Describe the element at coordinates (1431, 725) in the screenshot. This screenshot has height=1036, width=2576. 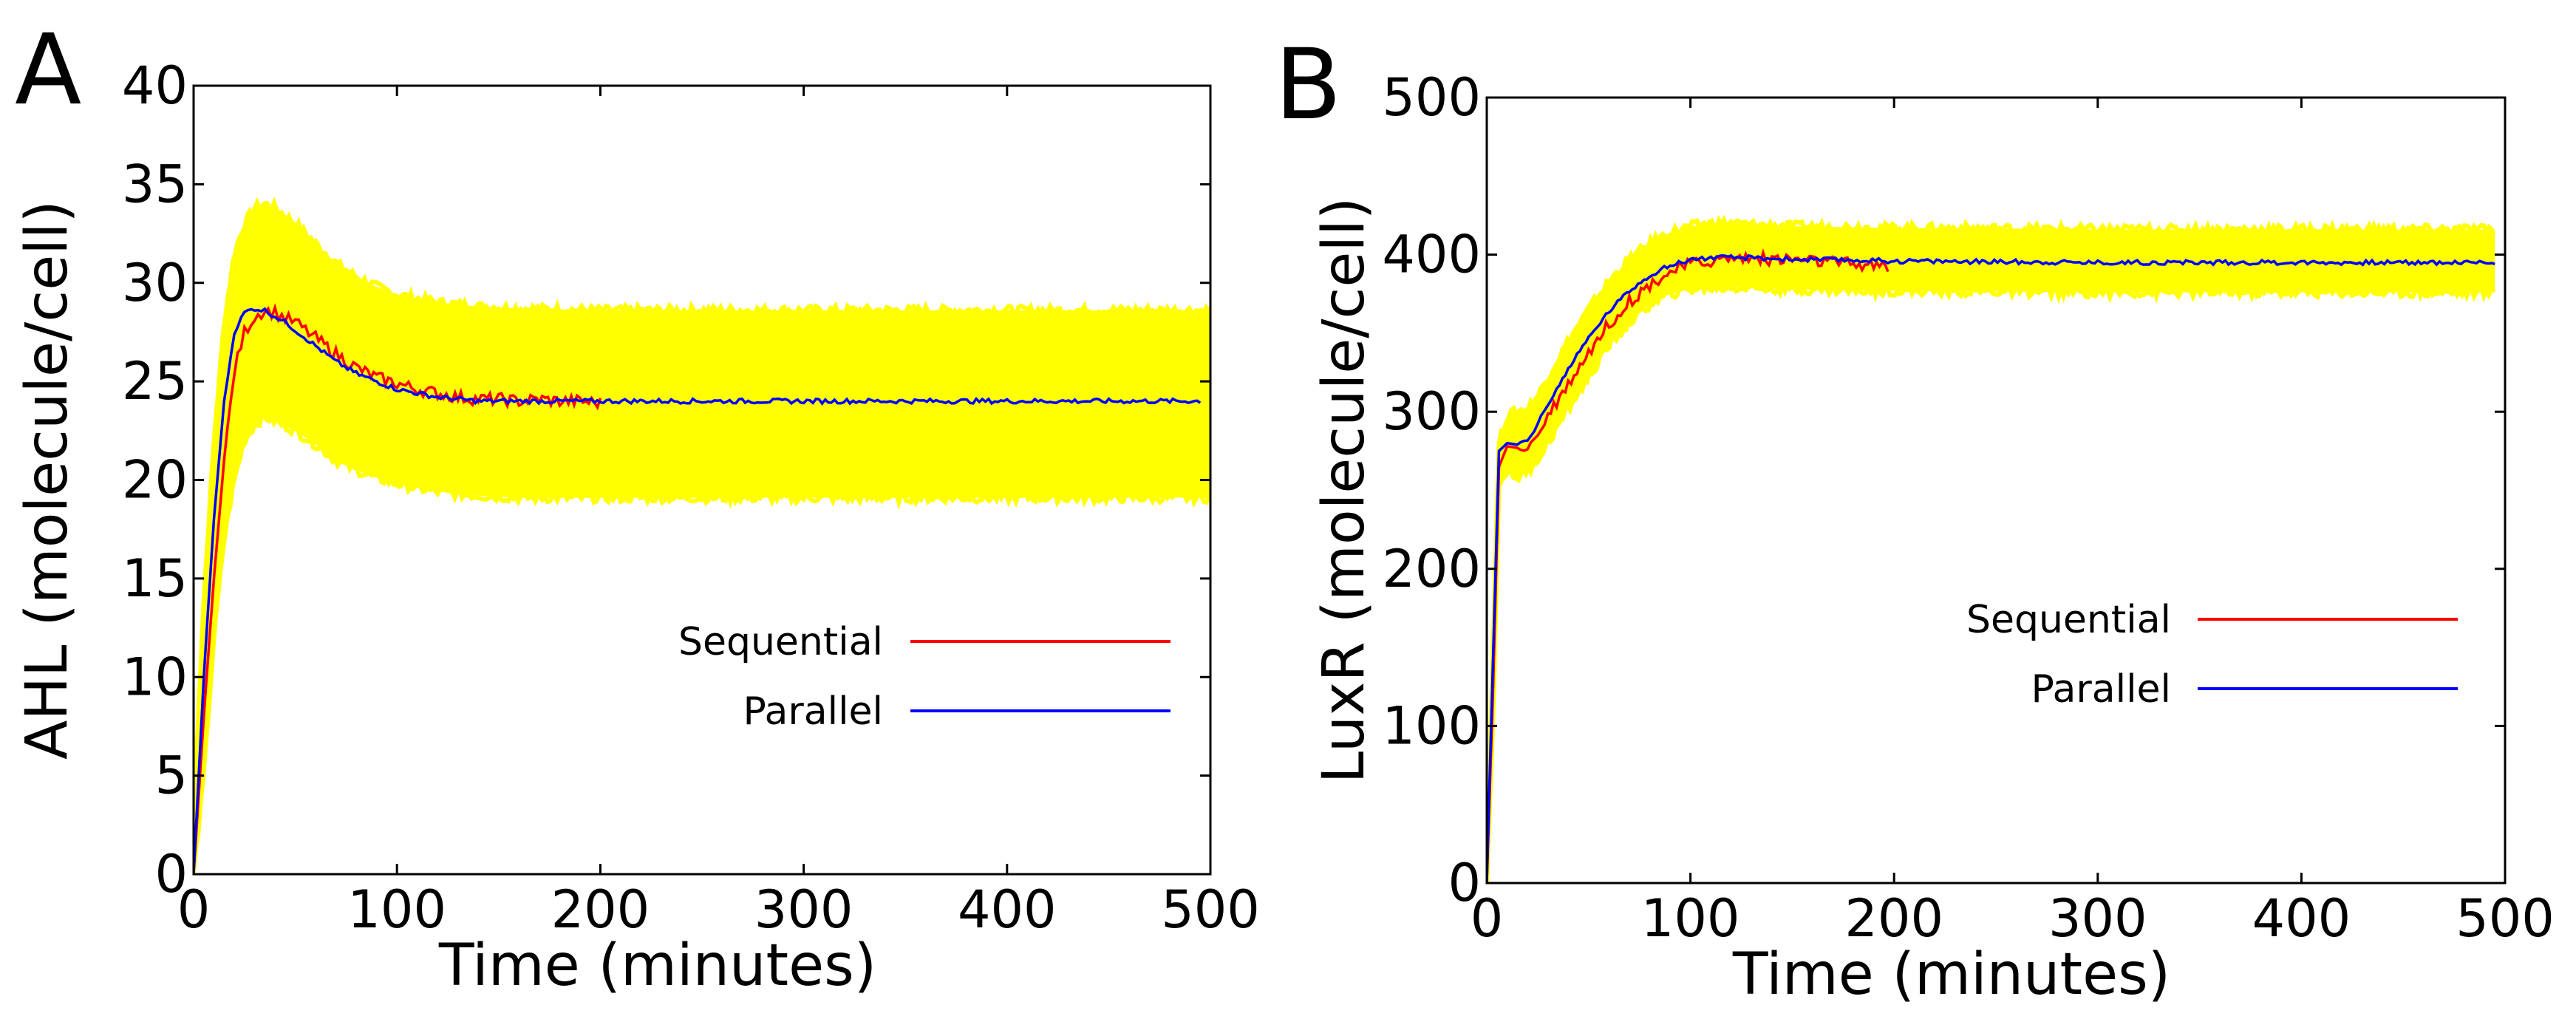
I see `y-tick-label: 100` at that location.